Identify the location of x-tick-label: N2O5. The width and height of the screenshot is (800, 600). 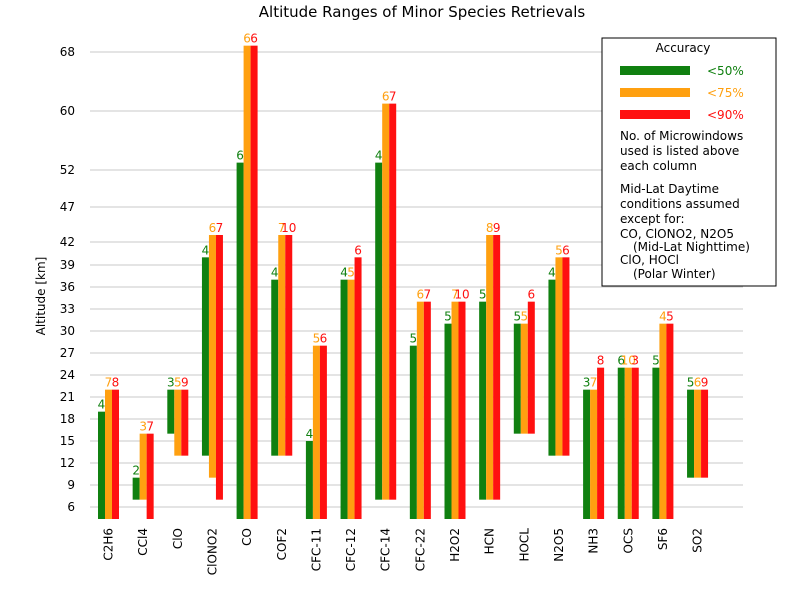
(559, 545).